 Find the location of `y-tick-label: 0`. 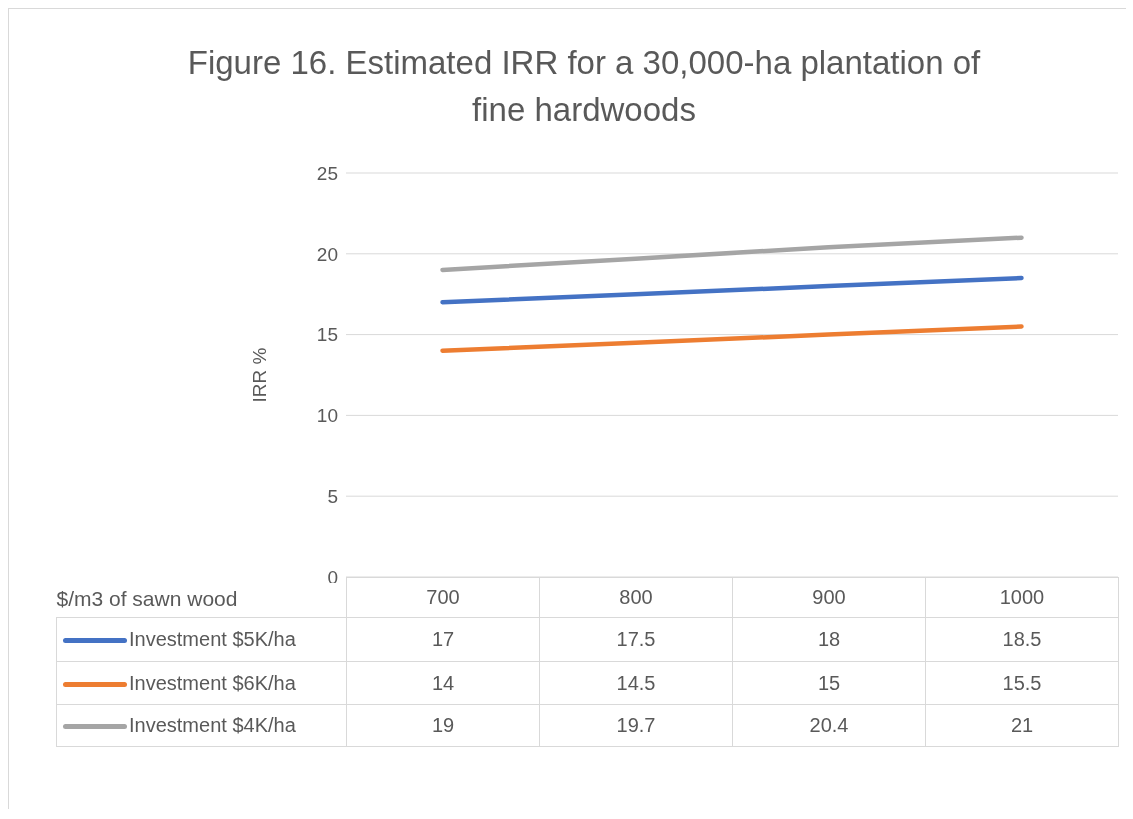

y-tick-label: 0 is located at coordinates (332, 577).